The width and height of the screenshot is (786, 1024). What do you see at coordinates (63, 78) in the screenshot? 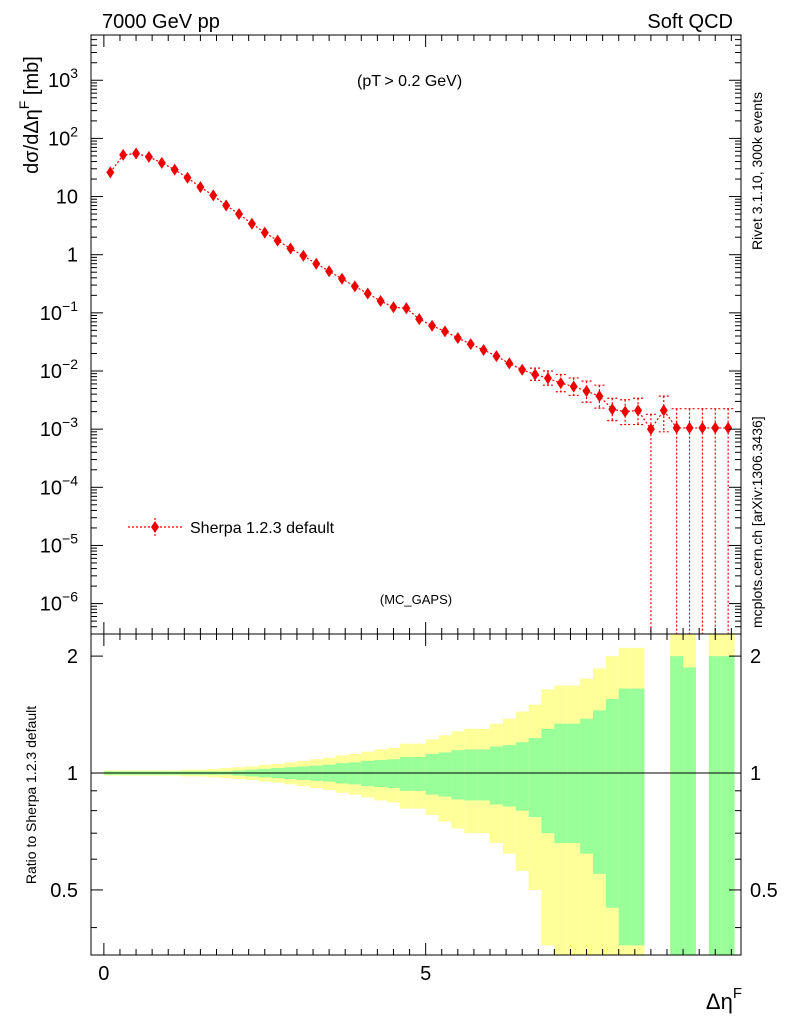
I see `y-tick-label: 10³` at bounding box center [63, 78].